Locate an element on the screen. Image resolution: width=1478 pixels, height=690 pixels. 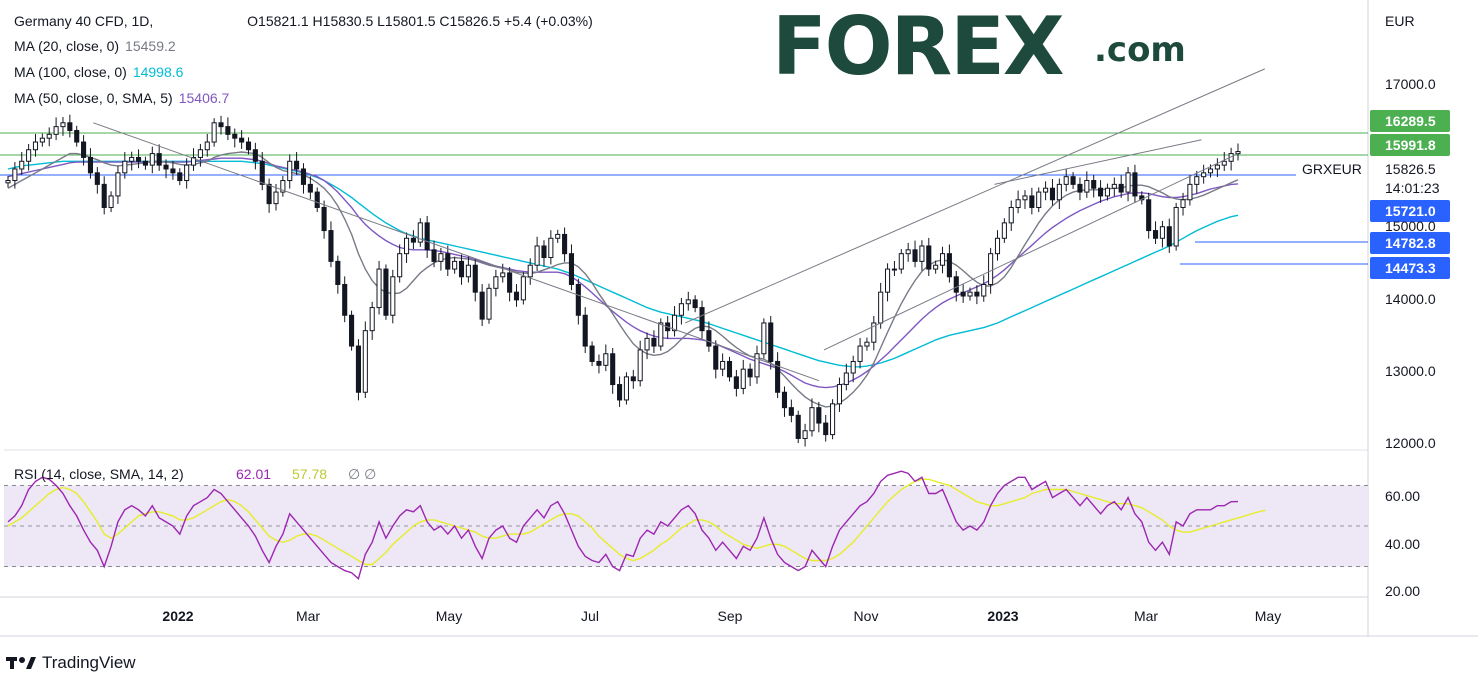
ma20-label: MA (20, close, 0) is located at coordinates (67, 46).